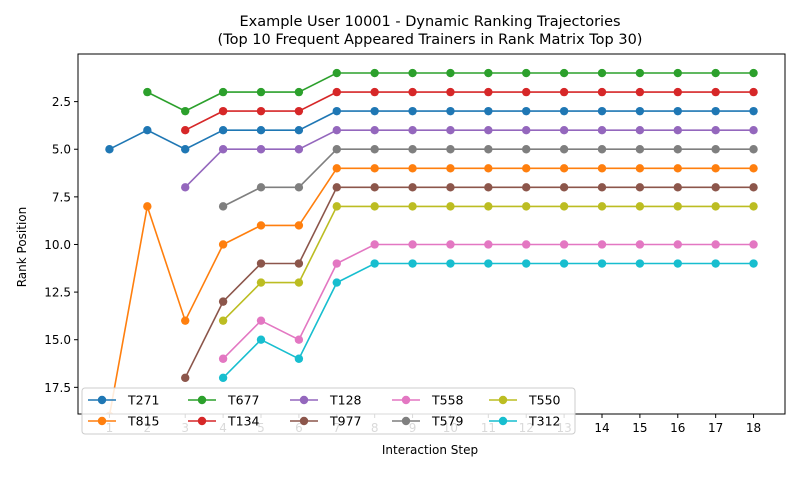 The height and width of the screenshot is (500, 800). What do you see at coordinates (124, 421) in the screenshot?
I see `legend-item-T815: T815` at bounding box center [124, 421].